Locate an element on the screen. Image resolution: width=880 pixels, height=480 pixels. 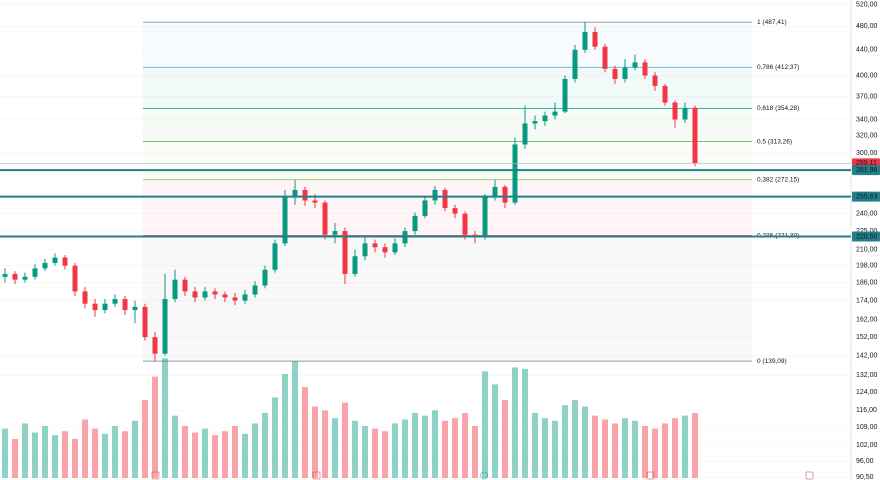
fib-label: 0,382 (272,15) is located at coordinates (778, 179).